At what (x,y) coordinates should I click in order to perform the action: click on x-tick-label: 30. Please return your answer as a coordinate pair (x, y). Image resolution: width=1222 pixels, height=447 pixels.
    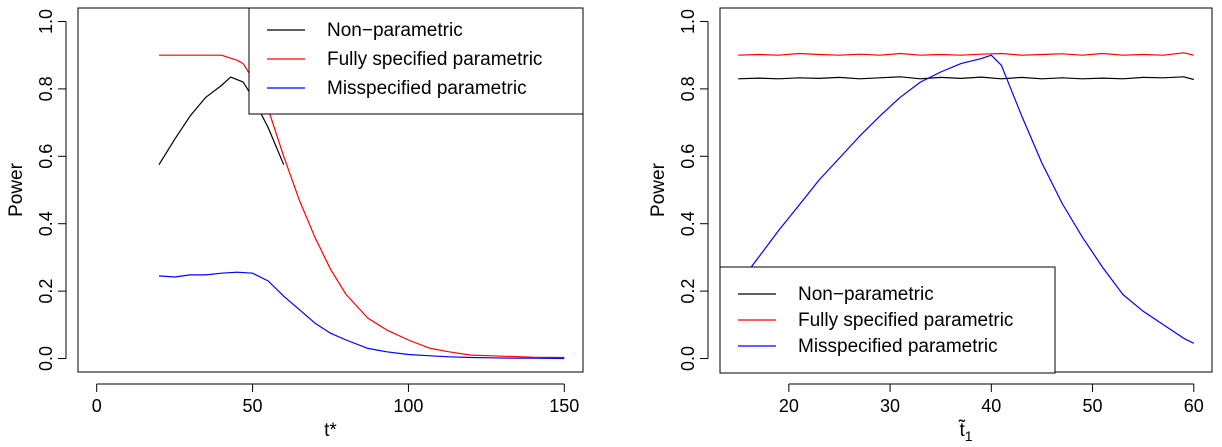
    Looking at the image, I should click on (890, 406).